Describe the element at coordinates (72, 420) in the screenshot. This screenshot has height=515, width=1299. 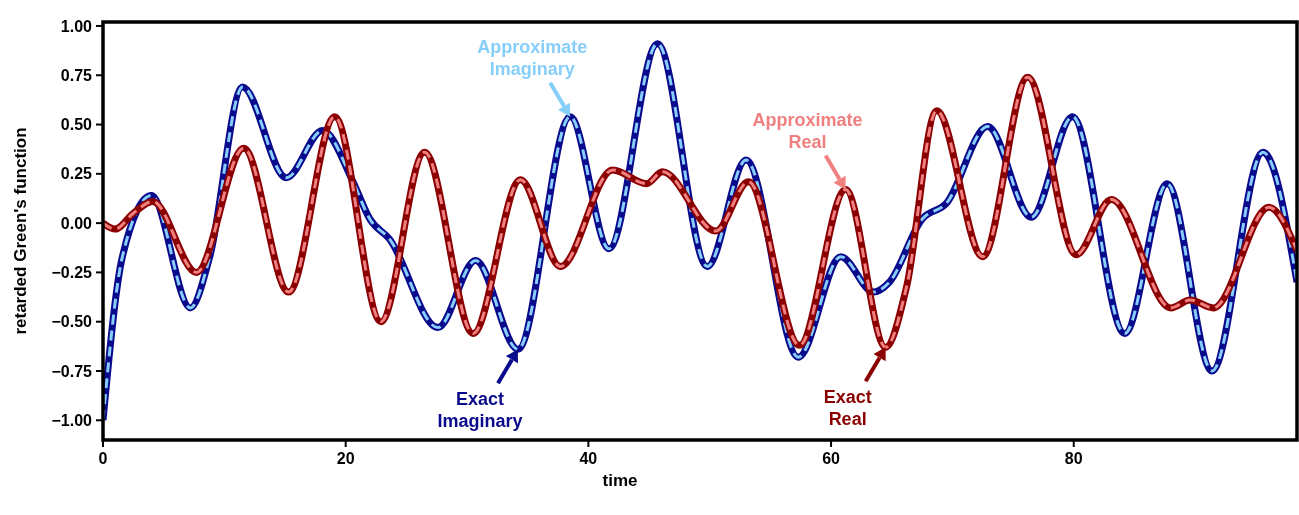
I see `y-tick-label: −1.00` at that location.